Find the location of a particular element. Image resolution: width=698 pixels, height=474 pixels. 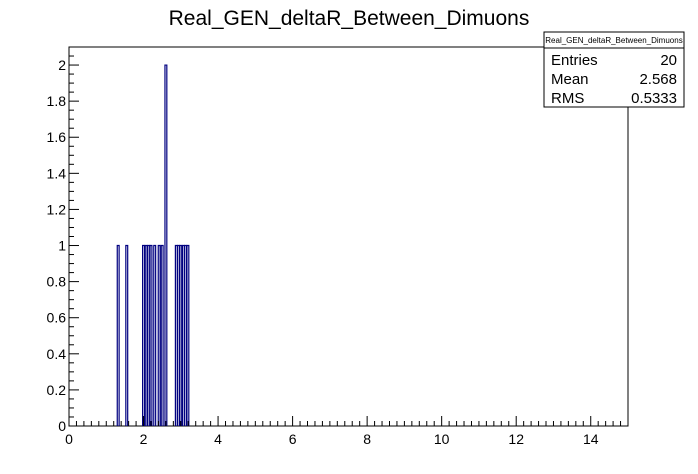

x-tick-label: 6 is located at coordinates (293, 439).